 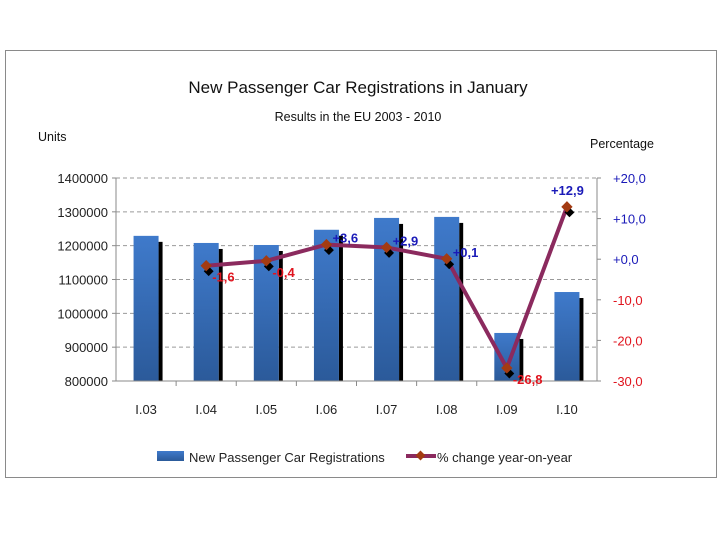 I want to click on data-label: +3,6, so click(x=345, y=238).